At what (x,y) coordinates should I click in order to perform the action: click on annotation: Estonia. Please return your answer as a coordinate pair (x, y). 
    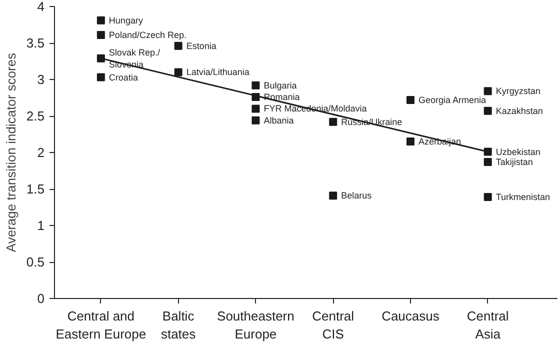
    Looking at the image, I should click on (201, 45).